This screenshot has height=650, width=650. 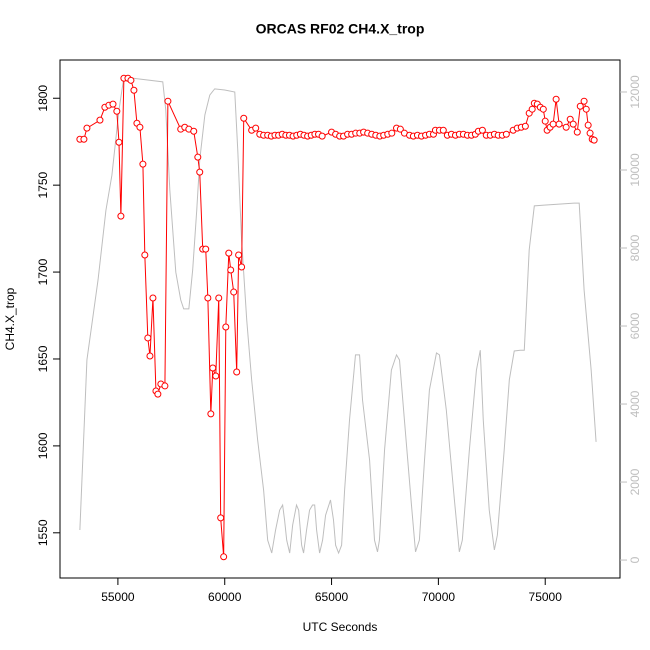 I want to click on y-tick-label: 1750, so click(x=43, y=184).